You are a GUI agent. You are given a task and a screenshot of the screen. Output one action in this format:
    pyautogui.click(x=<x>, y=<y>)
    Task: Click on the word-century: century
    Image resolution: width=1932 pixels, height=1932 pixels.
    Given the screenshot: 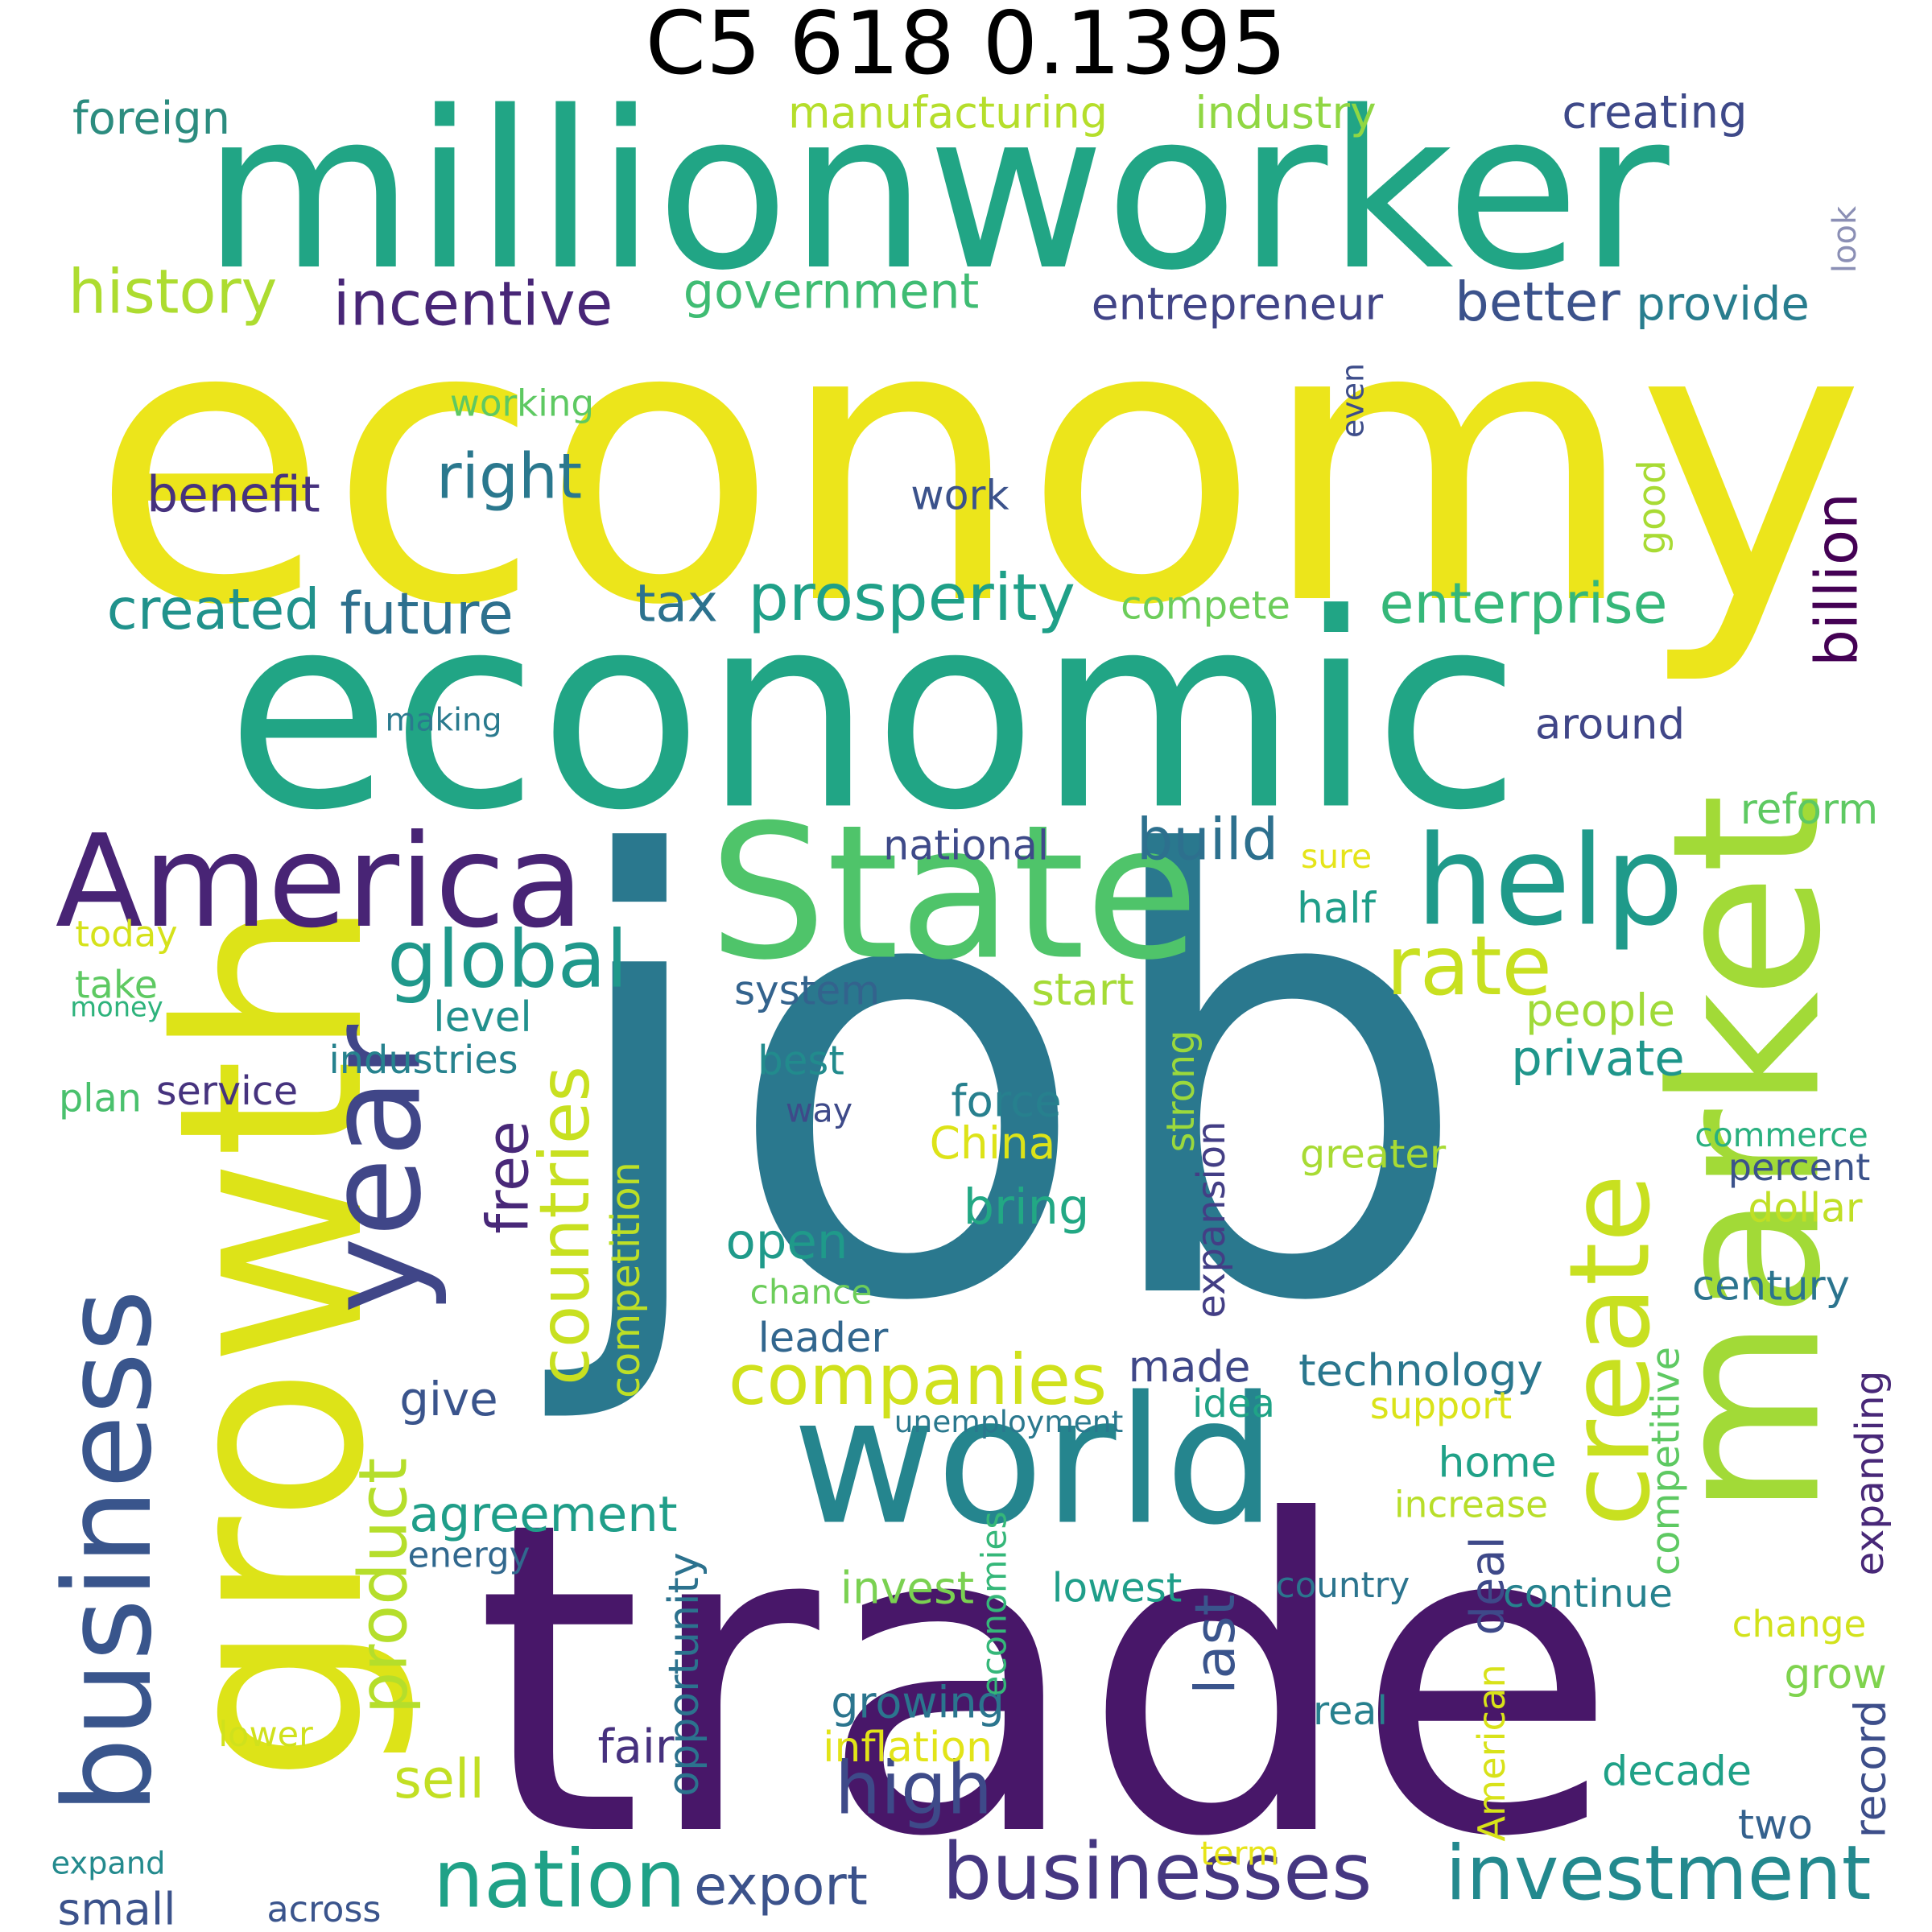 What is the action you would take?
    pyautogui.click(x=1771, y=1286)
    